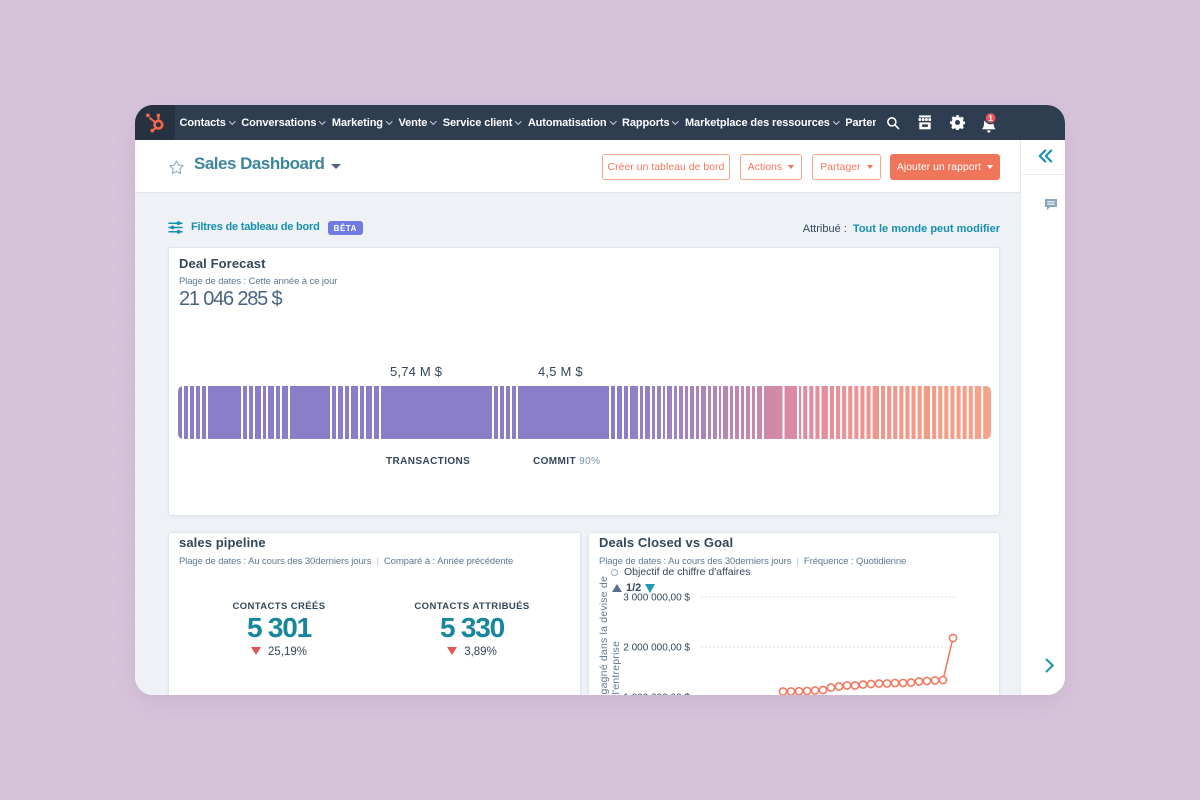 This screenshot has height=800, width=1200. I want to click on svg-text: 2 000 000,00 $, so click(656, 648).